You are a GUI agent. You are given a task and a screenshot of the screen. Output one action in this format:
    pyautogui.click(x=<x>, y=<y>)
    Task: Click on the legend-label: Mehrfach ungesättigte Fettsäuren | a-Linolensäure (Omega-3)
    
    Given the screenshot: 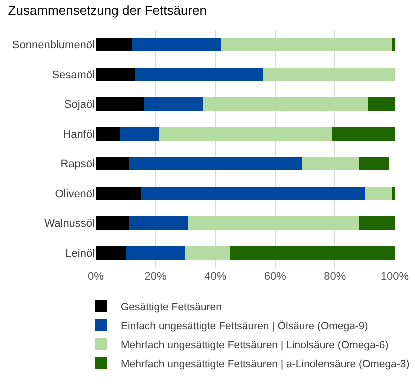 What is the action you would take?
    pyautogui.click(x=265, y=364)
    